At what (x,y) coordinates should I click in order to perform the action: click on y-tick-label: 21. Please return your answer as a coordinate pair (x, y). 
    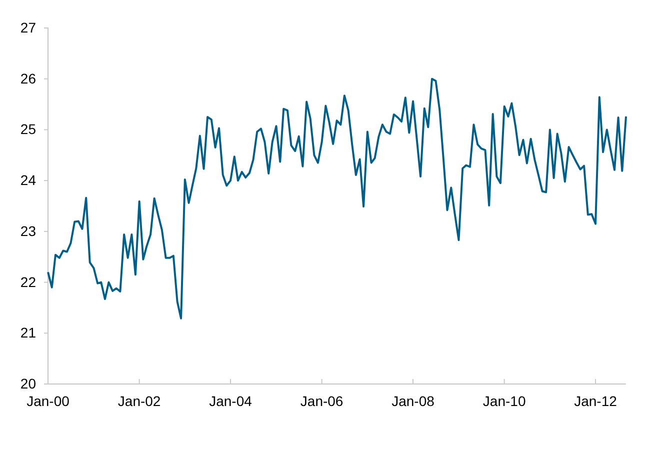
    Looking at the image, I should click on (28, 332).